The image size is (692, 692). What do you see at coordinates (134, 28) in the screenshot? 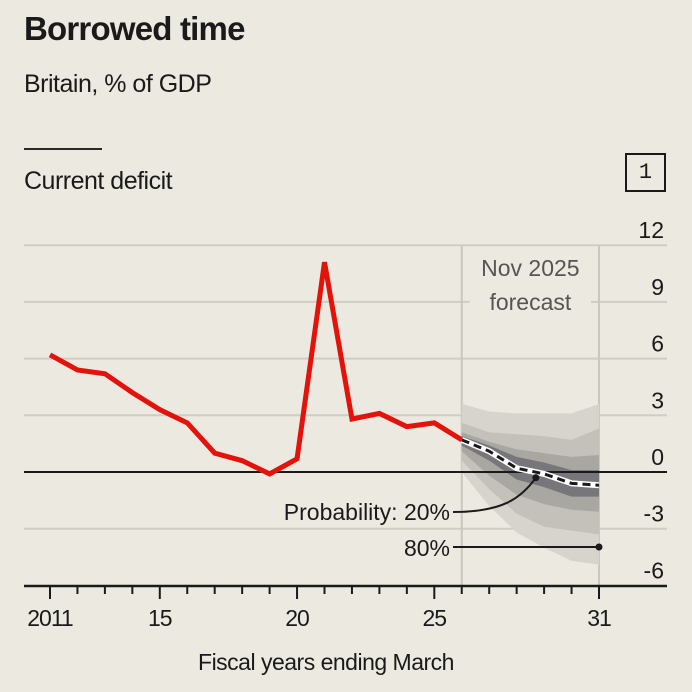
I see `chart-title: Borrowed time` at bounding box center [134, 28].